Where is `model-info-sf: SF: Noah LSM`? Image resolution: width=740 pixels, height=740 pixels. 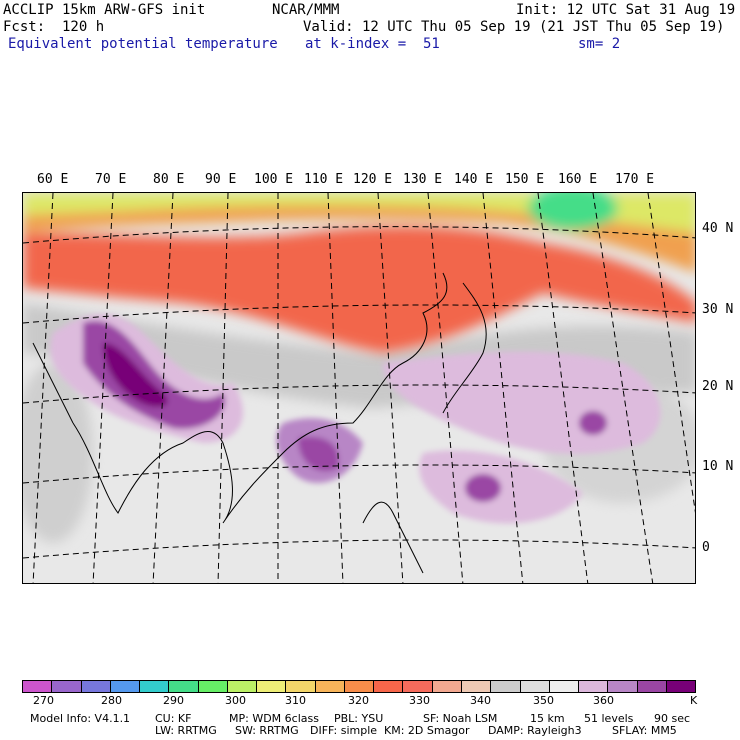
model-info-sf: SF: Noah LSM is located at coordinates (460, 718).